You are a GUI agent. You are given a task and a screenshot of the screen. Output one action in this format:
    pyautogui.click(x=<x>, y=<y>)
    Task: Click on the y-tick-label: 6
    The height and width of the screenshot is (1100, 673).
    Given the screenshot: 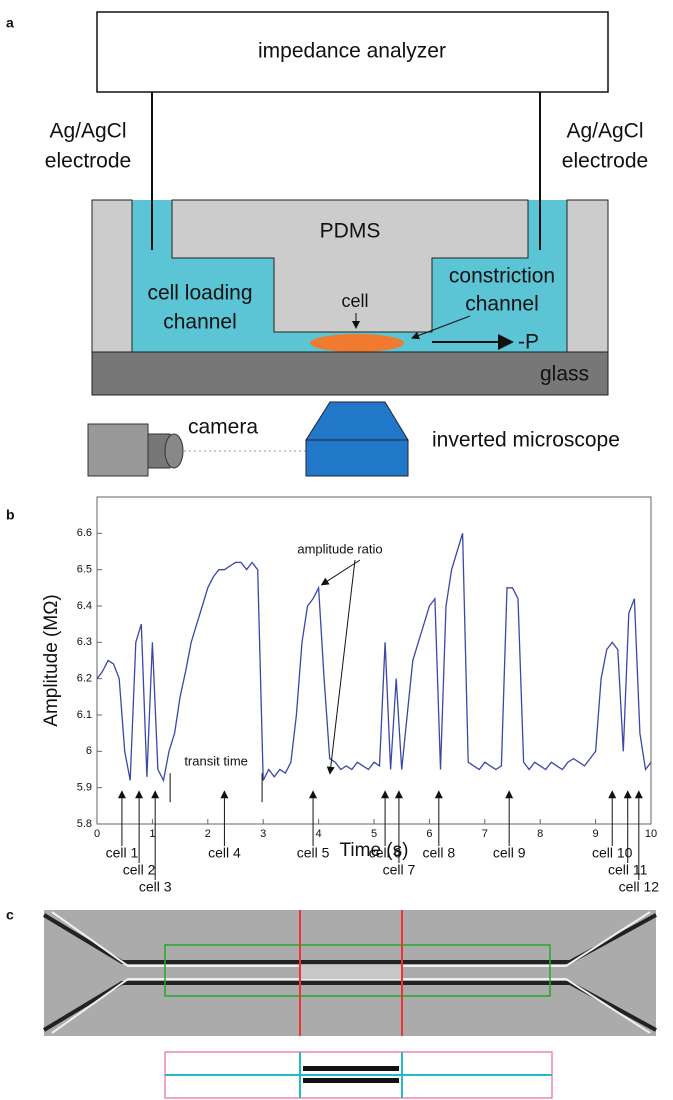 What is the action you would take?
    pyautogui.click(x=89, y=751)
    